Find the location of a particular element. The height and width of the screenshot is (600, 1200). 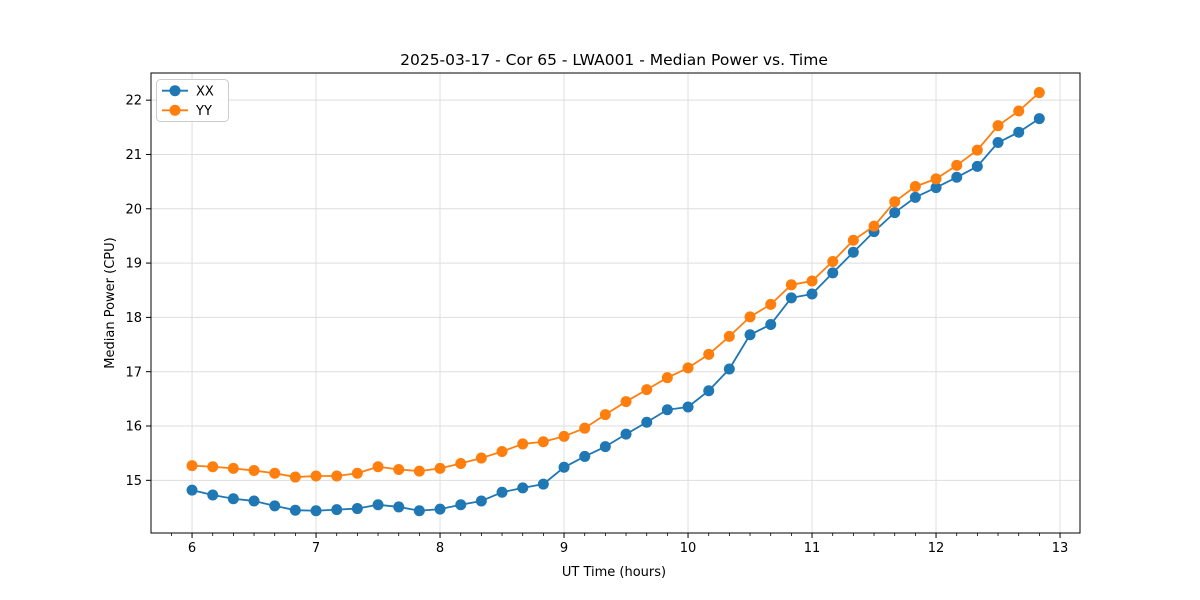

x-tick-label-13: 13 is located at coordinates (1060, 548).